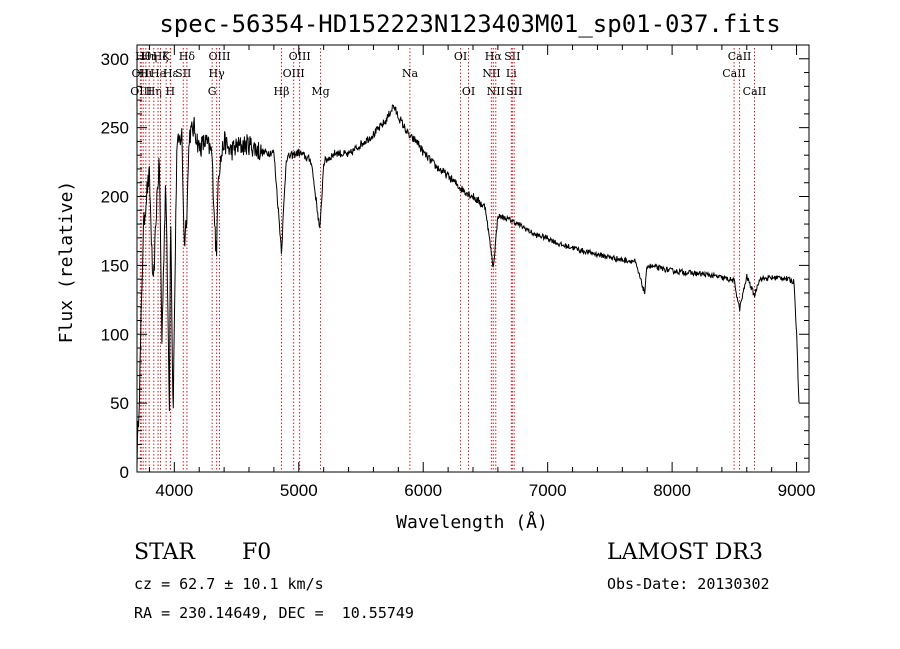  What do you see at coordinates (115, 197) in the screenshot?
I see `y-tick-label: 200` at bounding box center [115, 197].